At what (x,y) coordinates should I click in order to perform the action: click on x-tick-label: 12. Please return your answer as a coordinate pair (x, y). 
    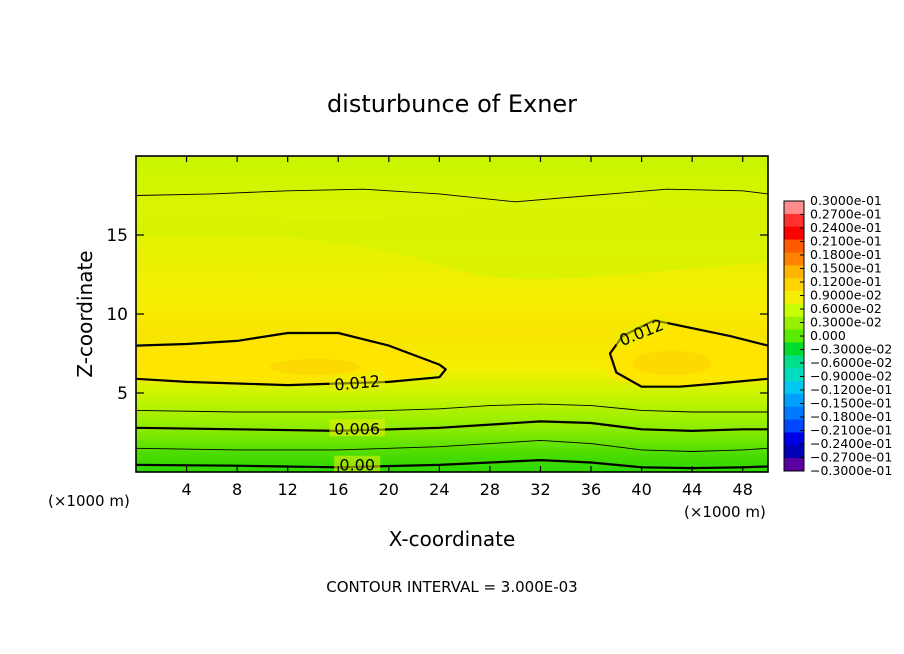
    Looking at the image, I should click on (288, 489).